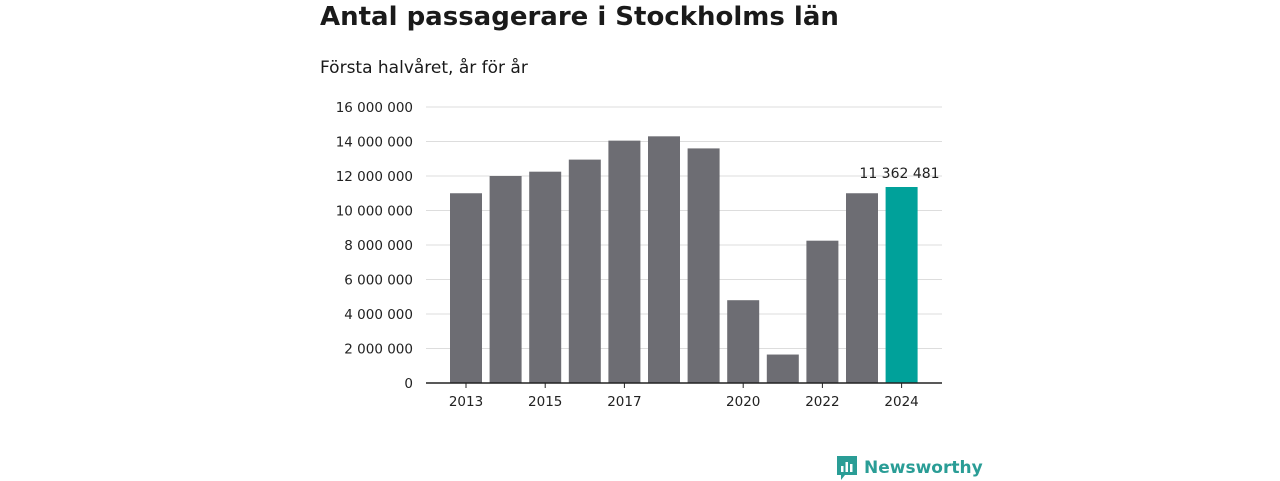 This screenshot has height=481, width=1280. Describe the element at coordinates (466, 402) in the screenshot. I see `x-tick-label: 2013` at that location.